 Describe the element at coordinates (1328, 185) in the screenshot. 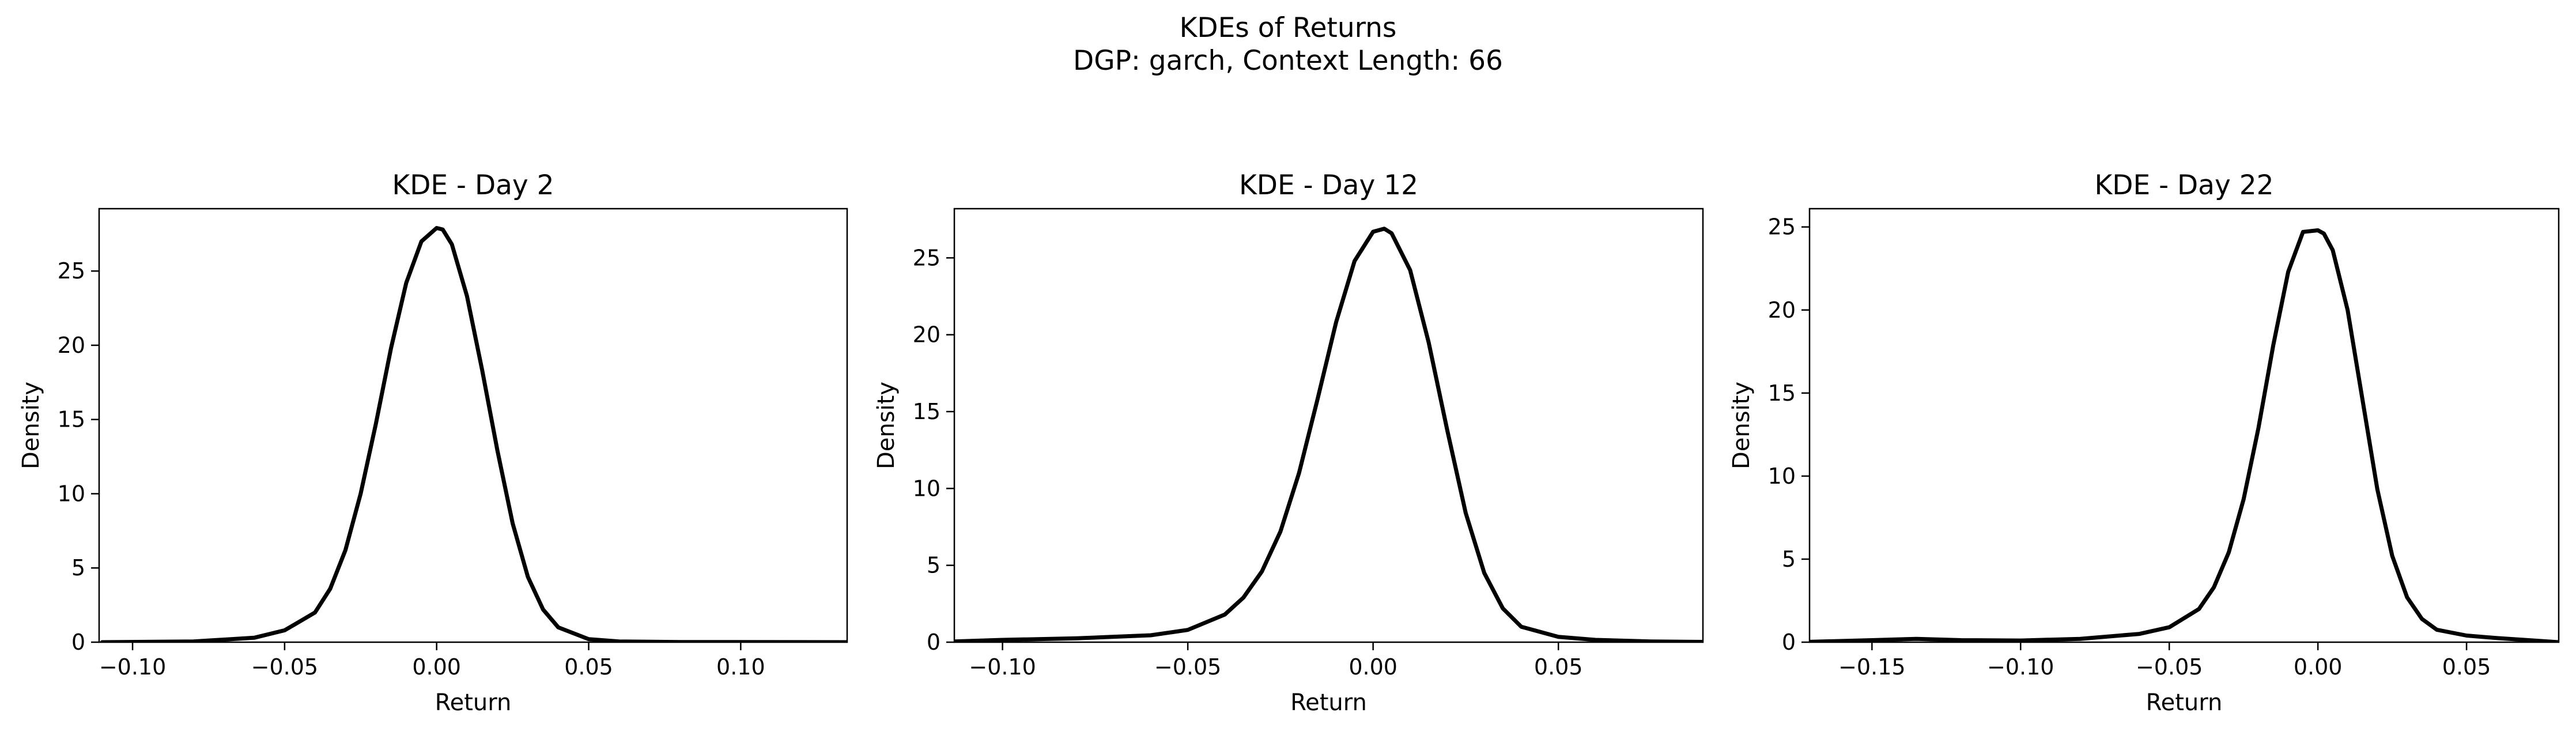

I see `subplot-title: KDE - Day 12` at that location.